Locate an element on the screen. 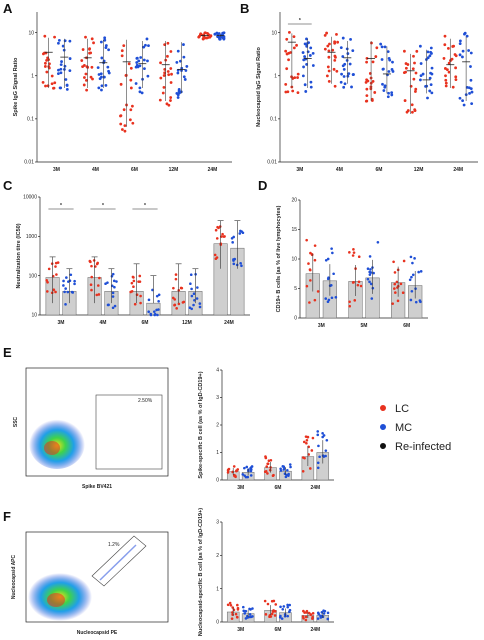 This screenshot has height=640, width=484. panel-letter-c: C is located at coordinates (8, 185).